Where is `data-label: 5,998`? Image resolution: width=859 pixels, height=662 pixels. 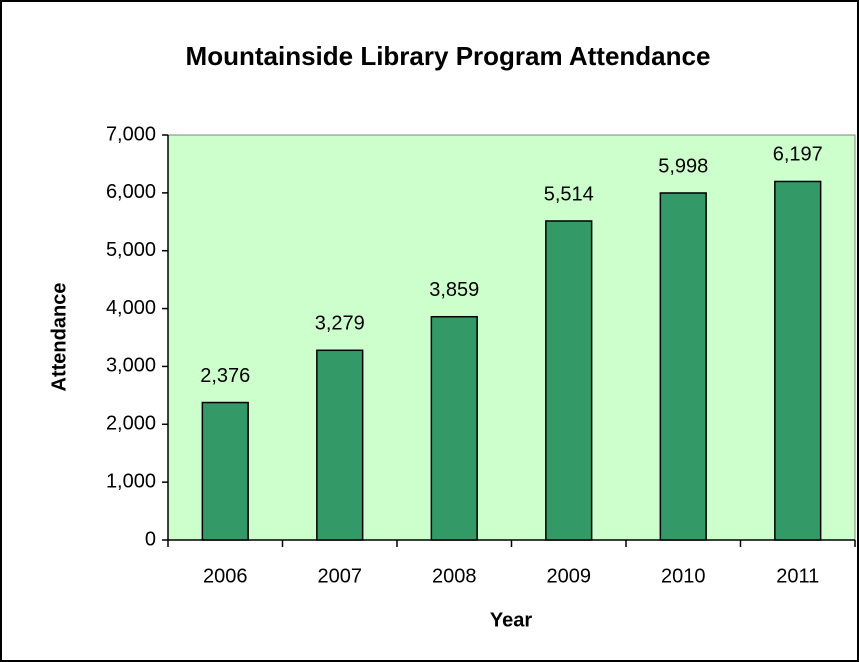
data-label: 5,998 is located at coordinates (683, 166).